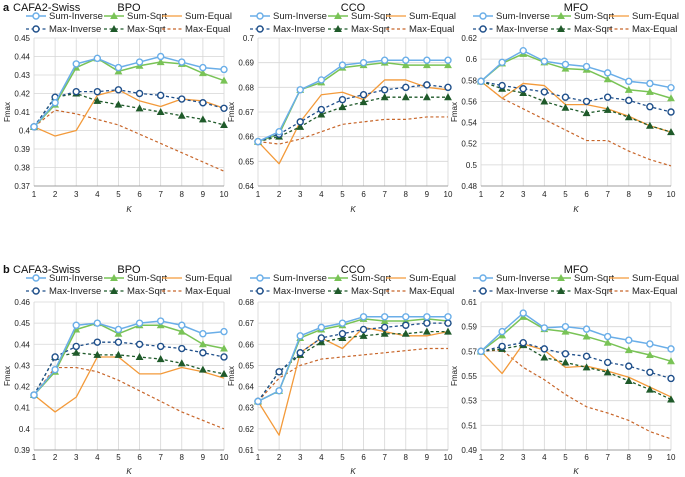 Image resolution: width=685 pixels, height=477 pixels. Describe the element at coordinates (22, 408) in the screenshot. I see `y-tick-label: 0.41` at that location.